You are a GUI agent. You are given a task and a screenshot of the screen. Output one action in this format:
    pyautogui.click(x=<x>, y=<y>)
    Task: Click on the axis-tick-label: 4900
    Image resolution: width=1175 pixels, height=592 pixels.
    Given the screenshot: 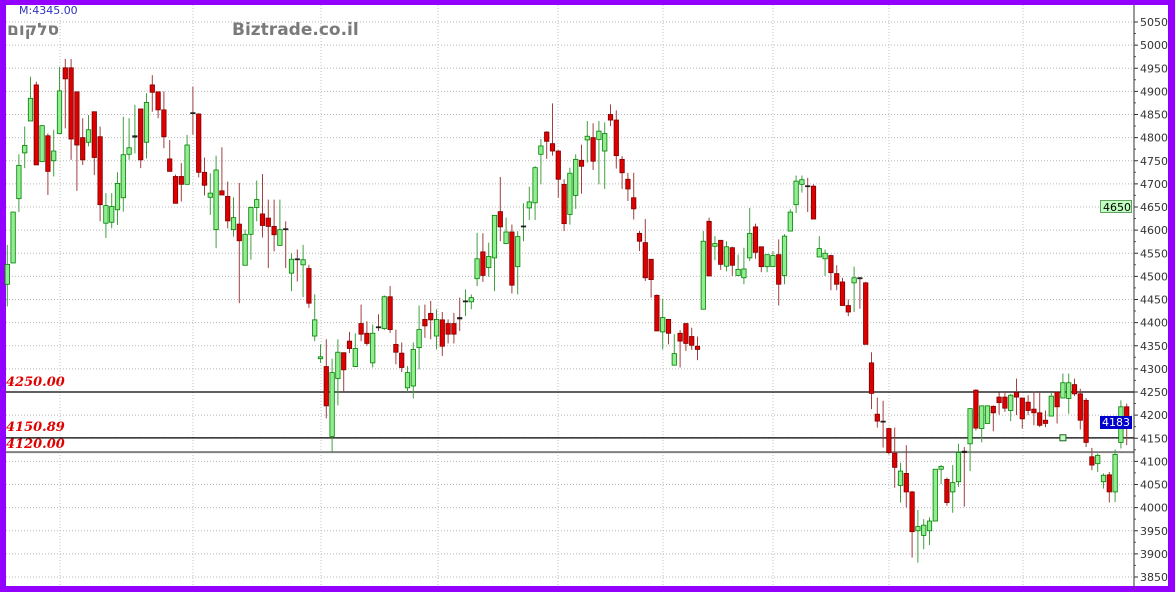 What is the action you would take?
    pyautogui.click(x=1154, y=91)
    